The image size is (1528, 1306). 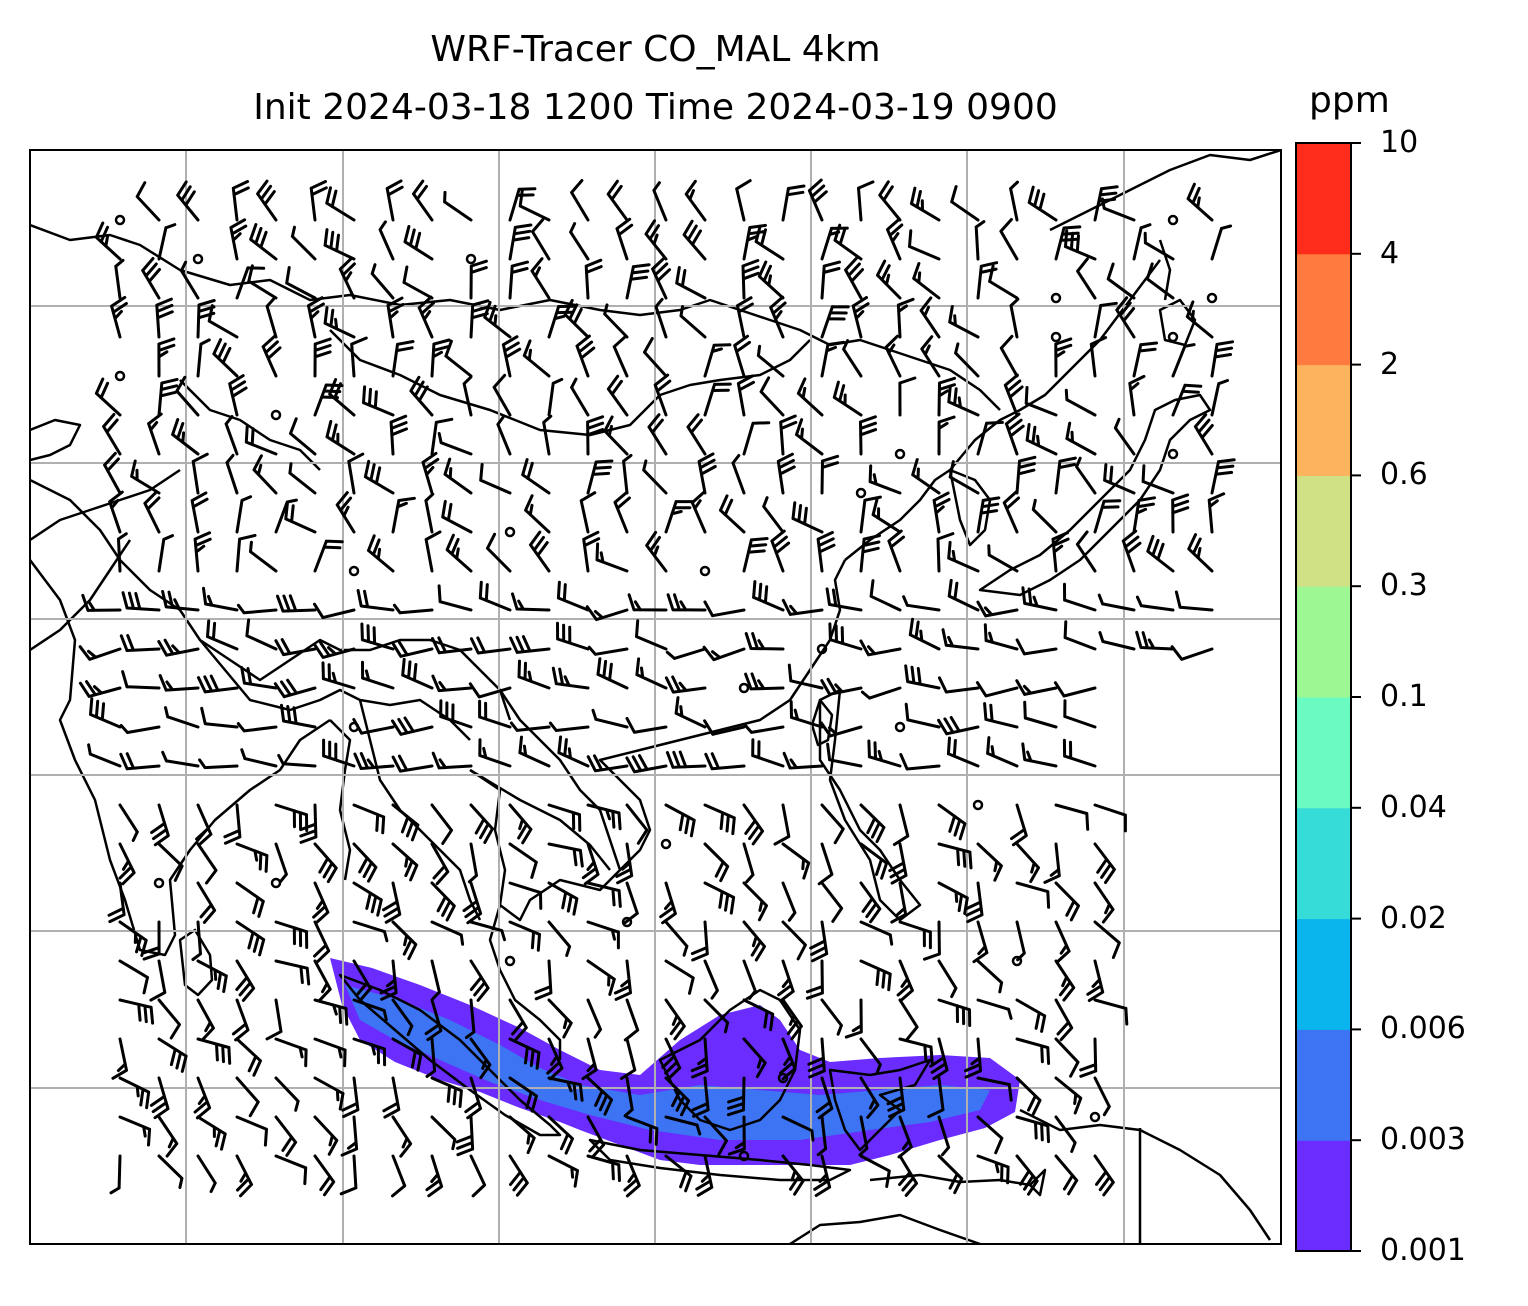 I want to click on coast-sakhalin, so click(x=1165, y=270).